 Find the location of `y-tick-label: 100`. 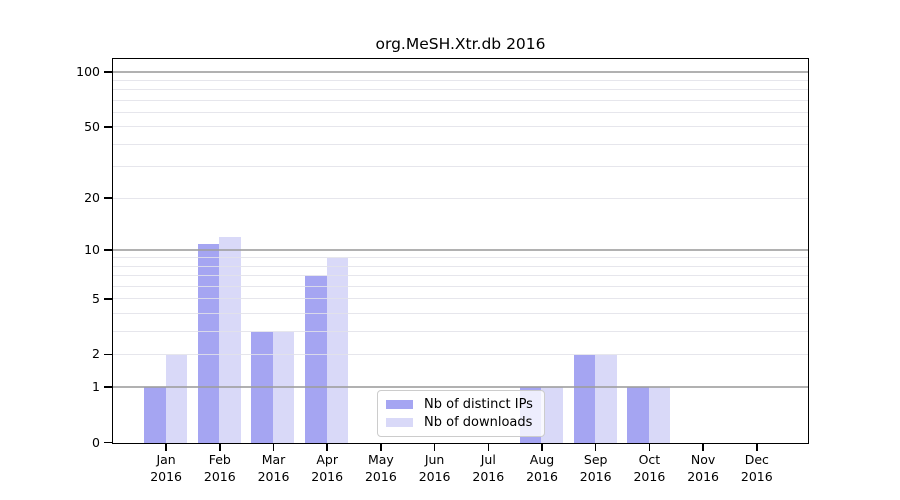

y-tick-label: 100 is located at coordinates (88, 72).